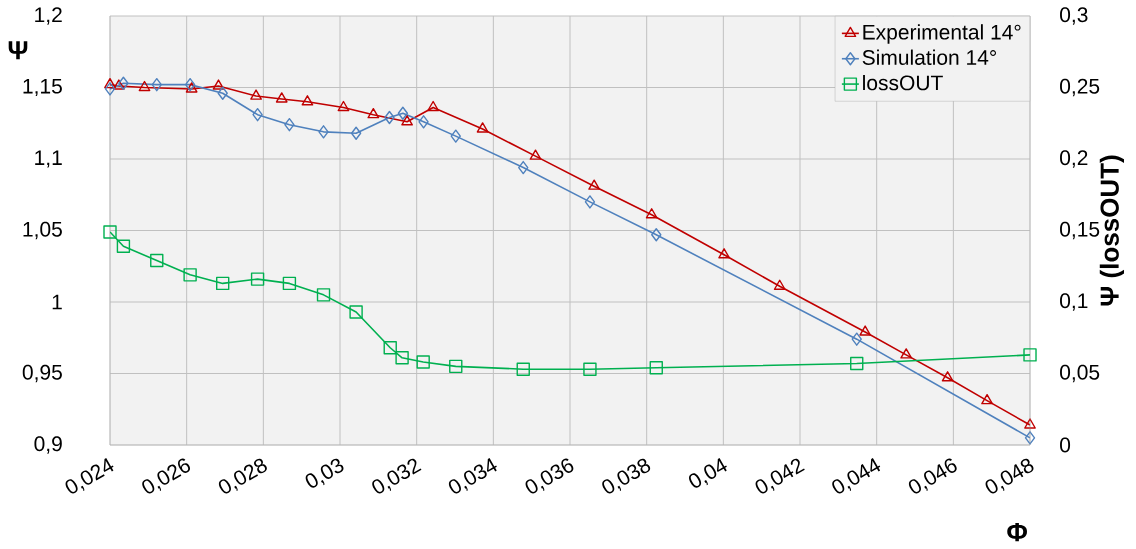 This screenshot has height=549, width=1136. What do you see at coordinates (942, 34) in the screenshot?
I see `legend-label: Experimental 14°` at bounding box center [942, 34].